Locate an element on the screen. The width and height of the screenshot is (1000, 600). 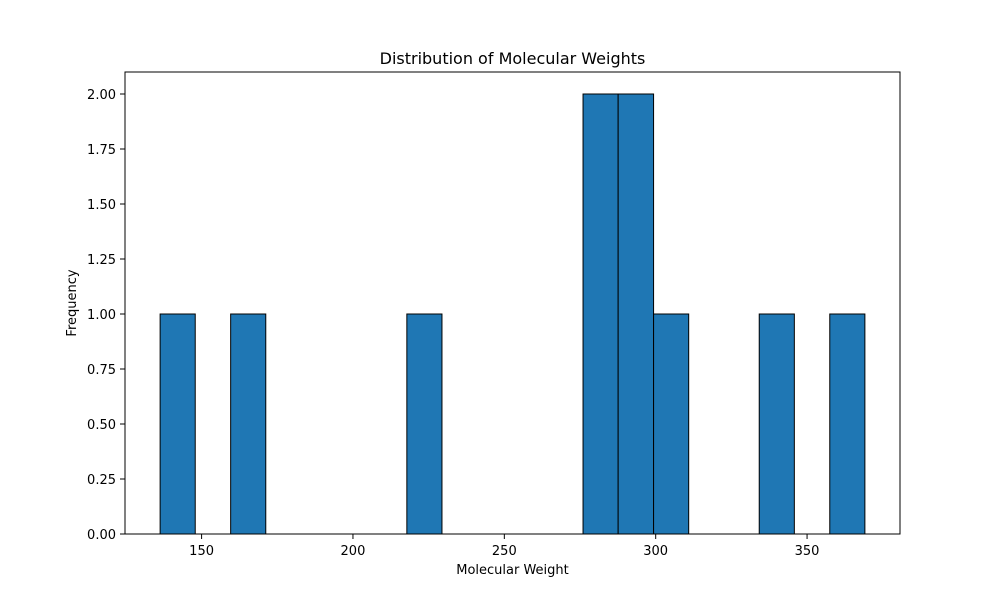
x-tick-label-0: 150 is located at coordinates (201, 551).